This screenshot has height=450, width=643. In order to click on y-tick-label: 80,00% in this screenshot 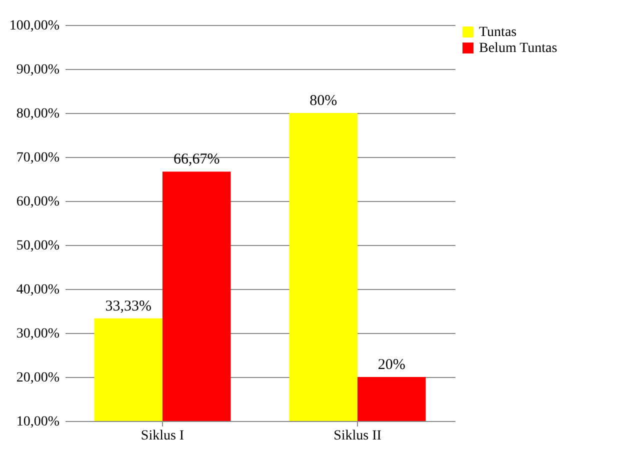, I will do `click(38, 114)`.